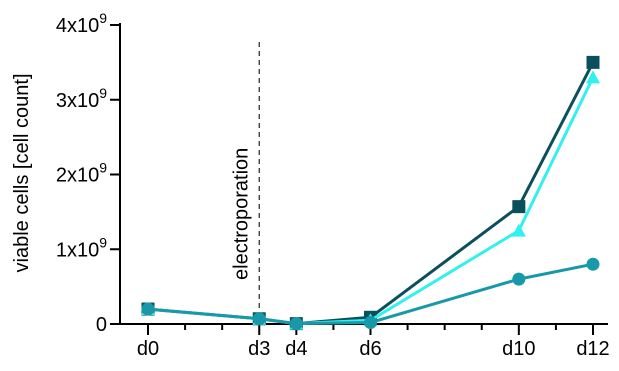  What do you see at coordinates (296, 349) in the screenshot?
I see `x-tick-label: d4` at bounding box center [296, 349].